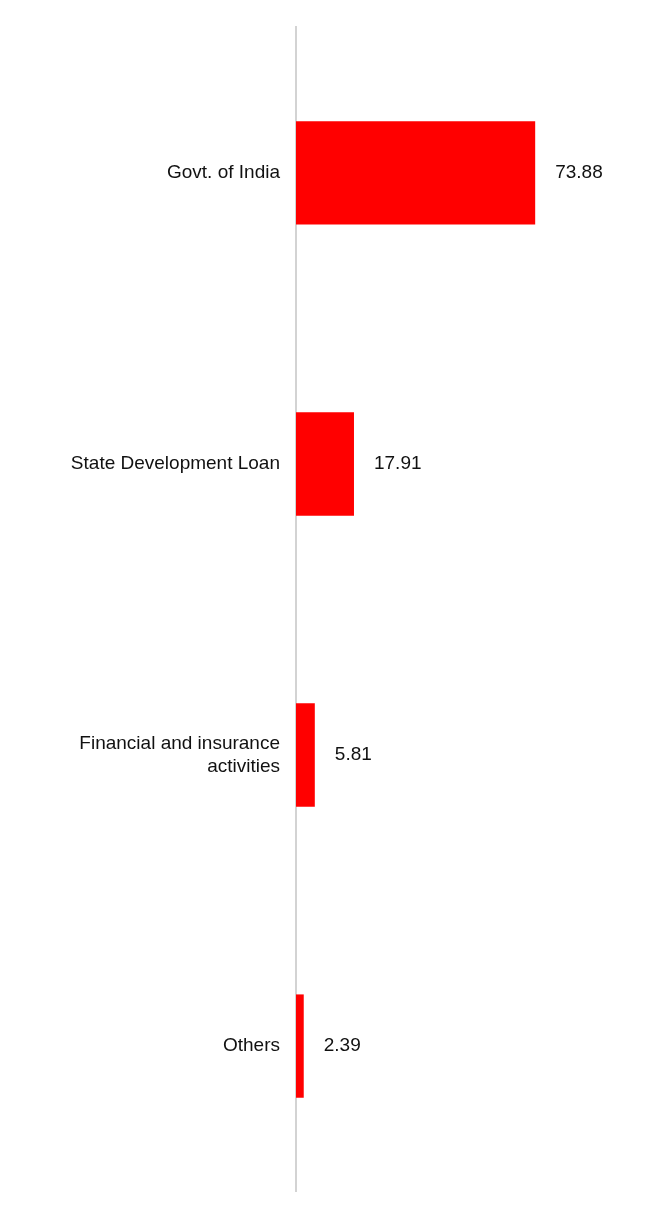 The width and height of the screenshot is (653, 1219). What do you see at coordinates (579, 172) in the screenshot?
I see `data-label: 73.88` at bounding box center [579, 172].